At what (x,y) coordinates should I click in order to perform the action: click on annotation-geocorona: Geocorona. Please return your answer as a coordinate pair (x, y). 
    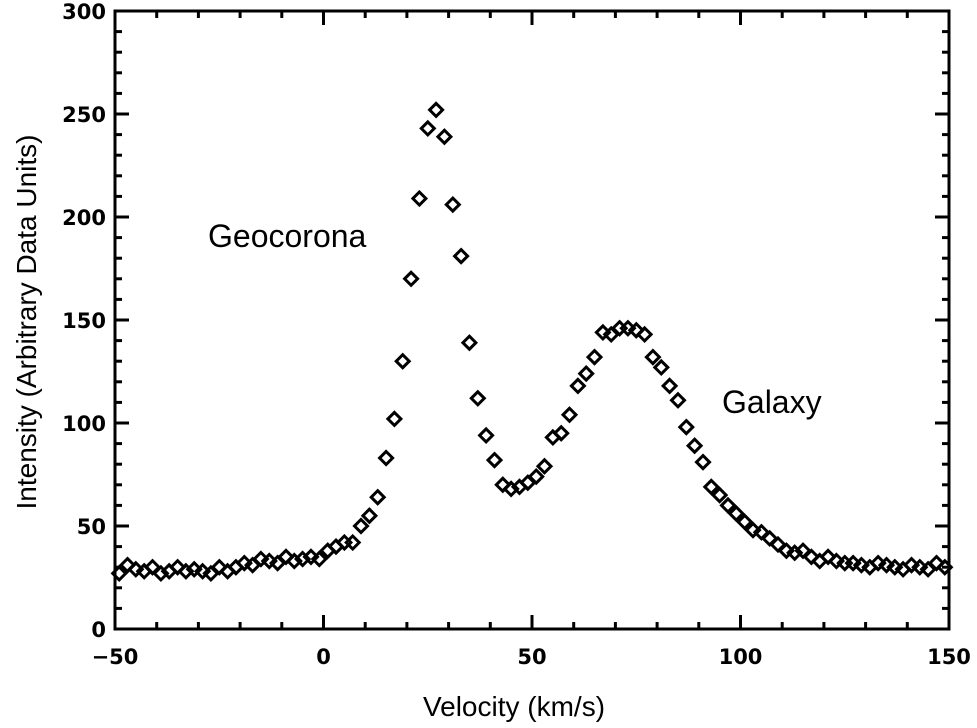
    Looking at the image, I should click on (287, 236).